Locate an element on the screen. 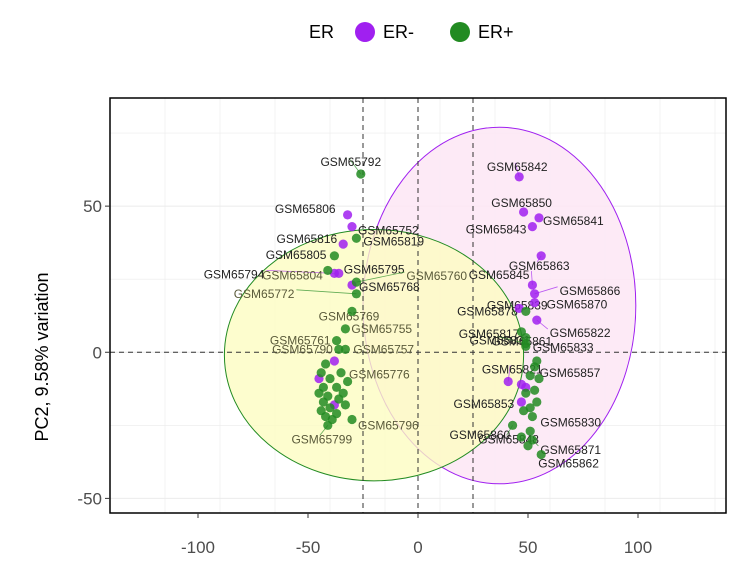 The height and width of the screenshot is (561, 754). point-label-gsm65772: GSM65772 is located at coordinates (264, 294).